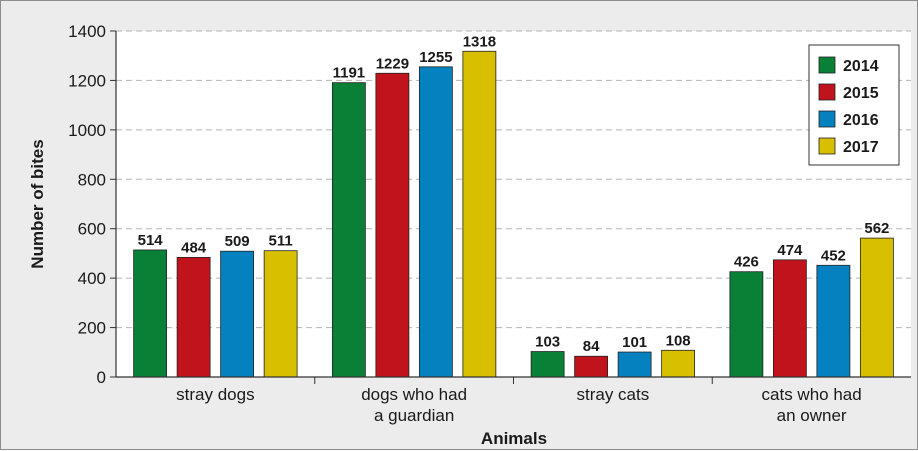  What do you see at coordinates (87, 31) in the screenshot?
I see `y-tick-label: 1400` at bounding box center [87, 31].